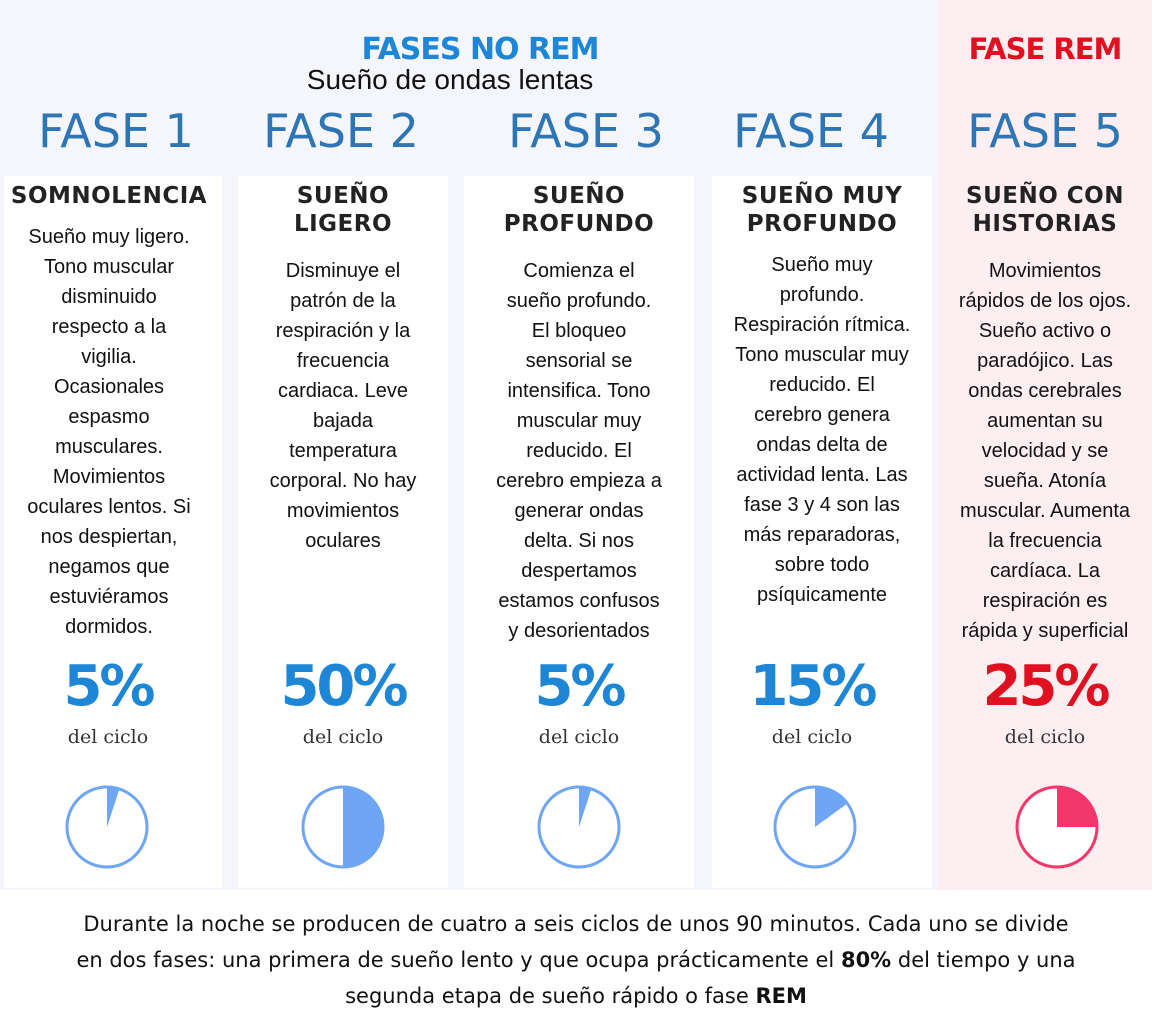 Image resolution: width=1152 pixels, height=1018 pixels. I want to click on fase-4-desc-line: psíquicamente, so click(822, 595).